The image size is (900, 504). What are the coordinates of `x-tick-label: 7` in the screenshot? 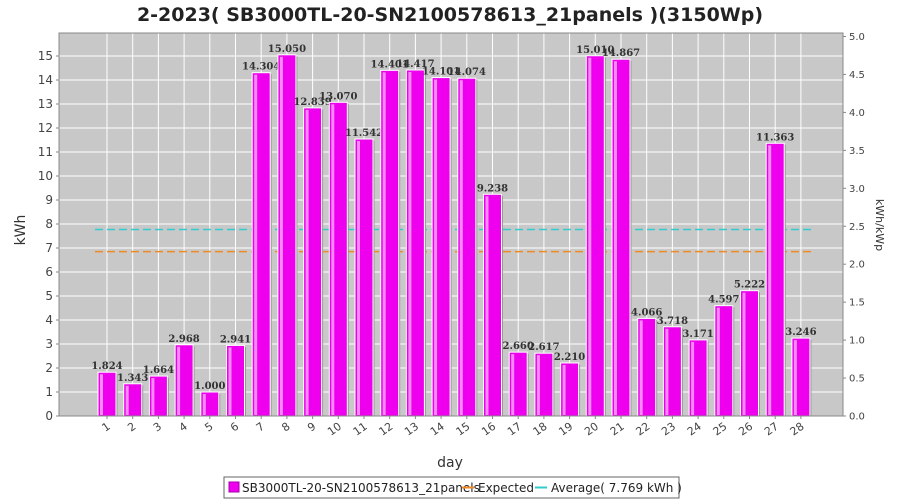 It's located at (260, 427).